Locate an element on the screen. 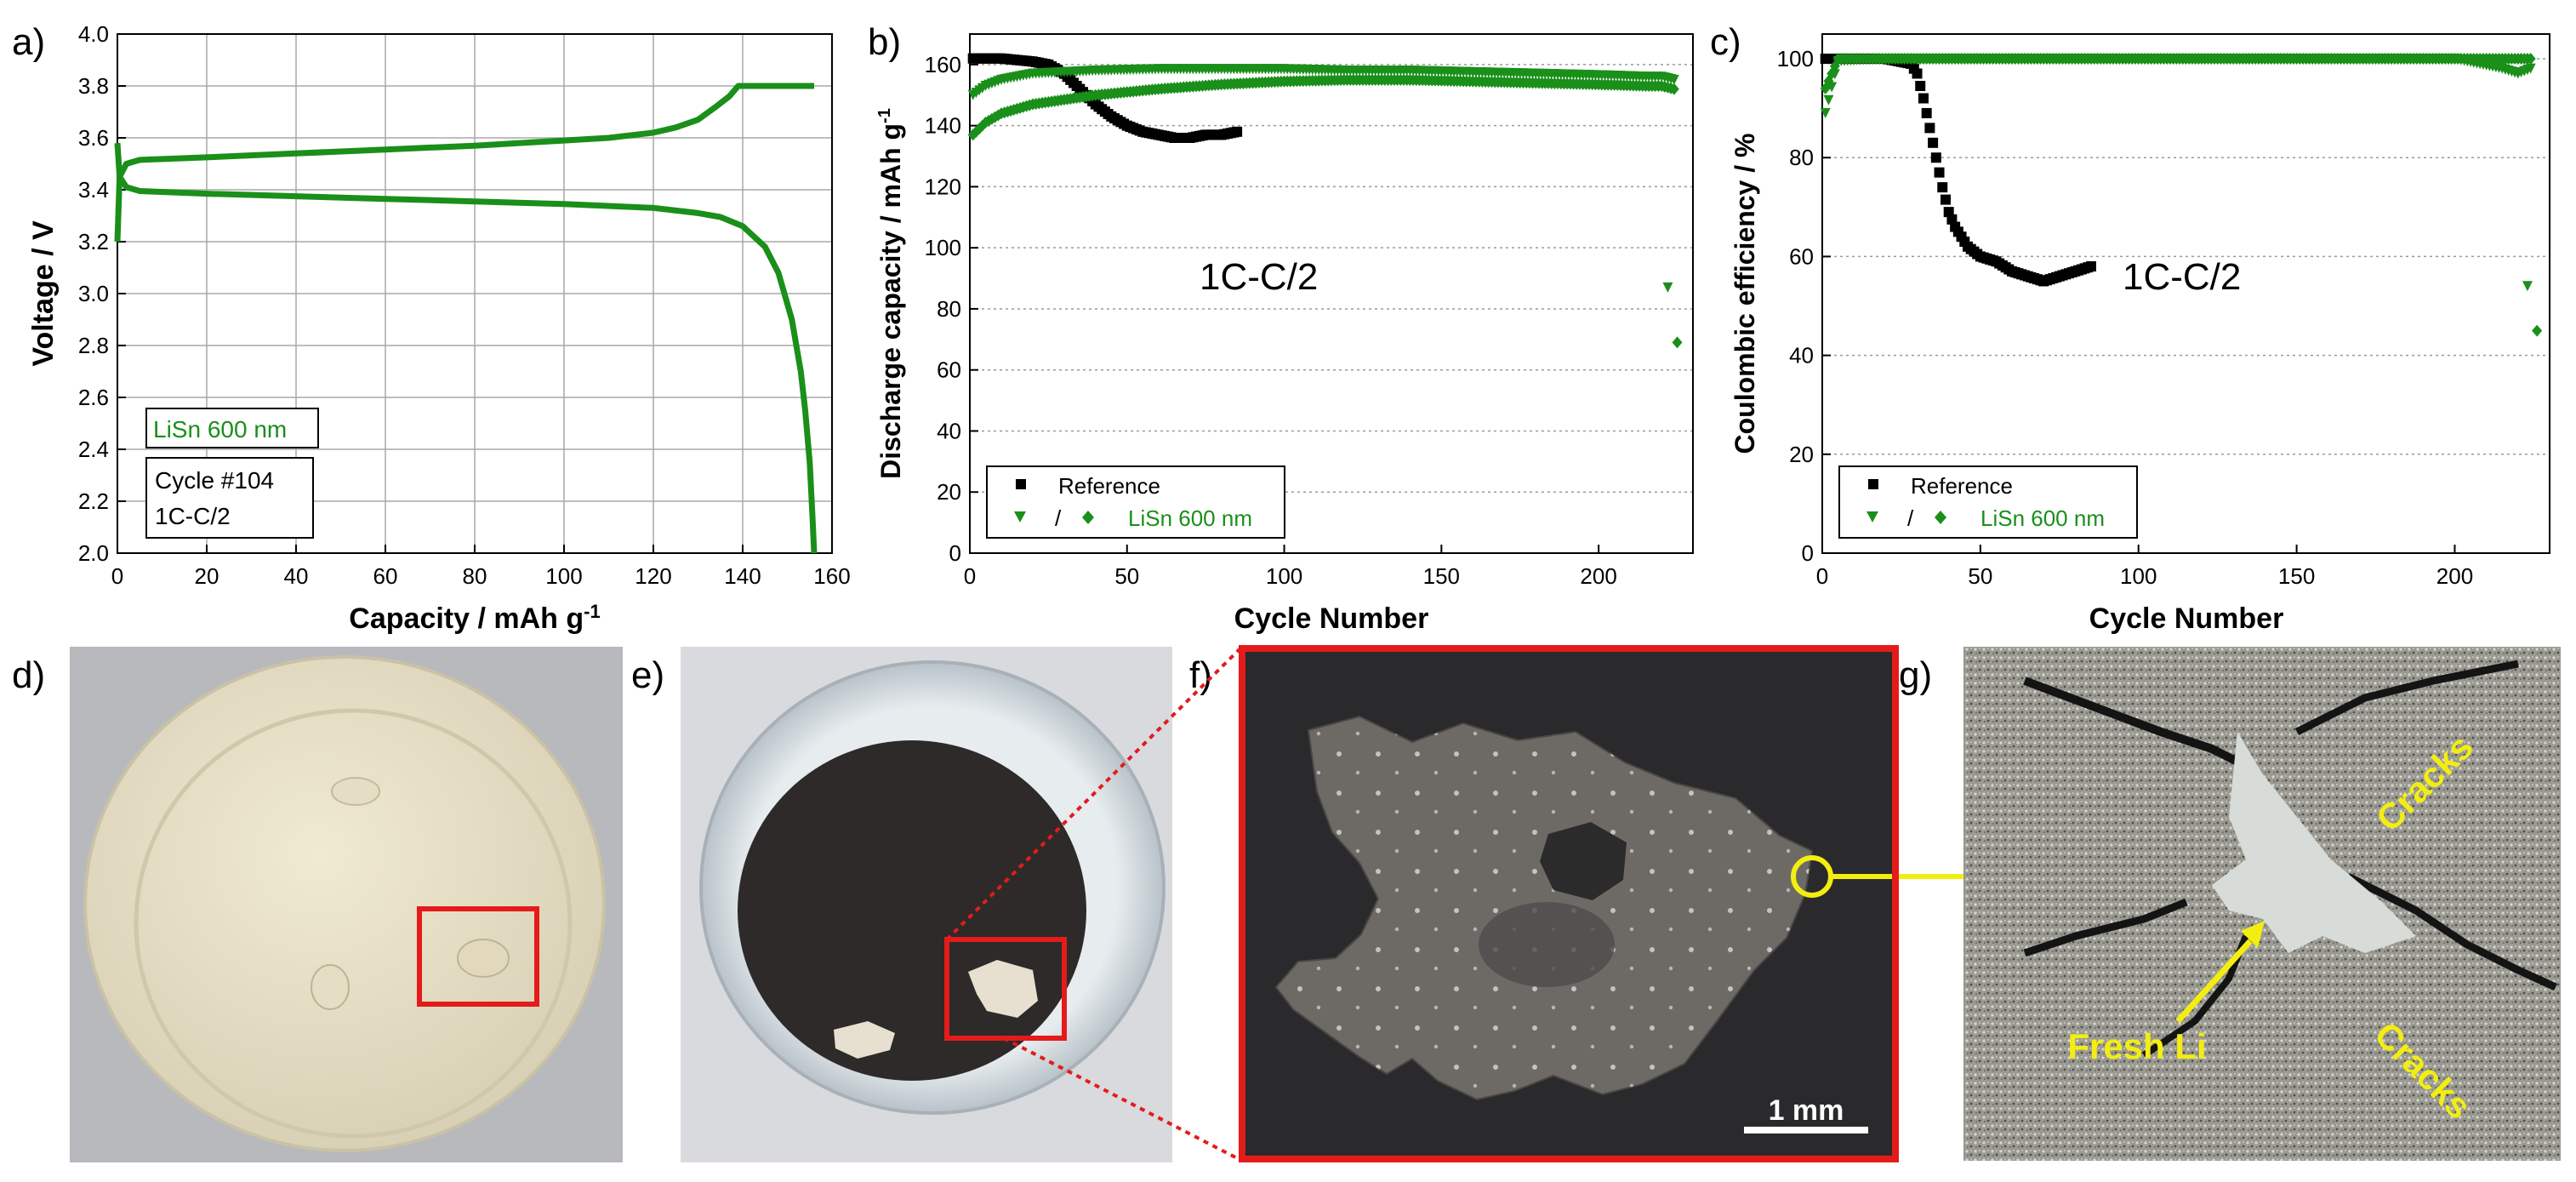 The width and height of the screenshot is (2576, 1182). chart-c-xlabel: Cycle Number is located at coordinates (2186, 618).